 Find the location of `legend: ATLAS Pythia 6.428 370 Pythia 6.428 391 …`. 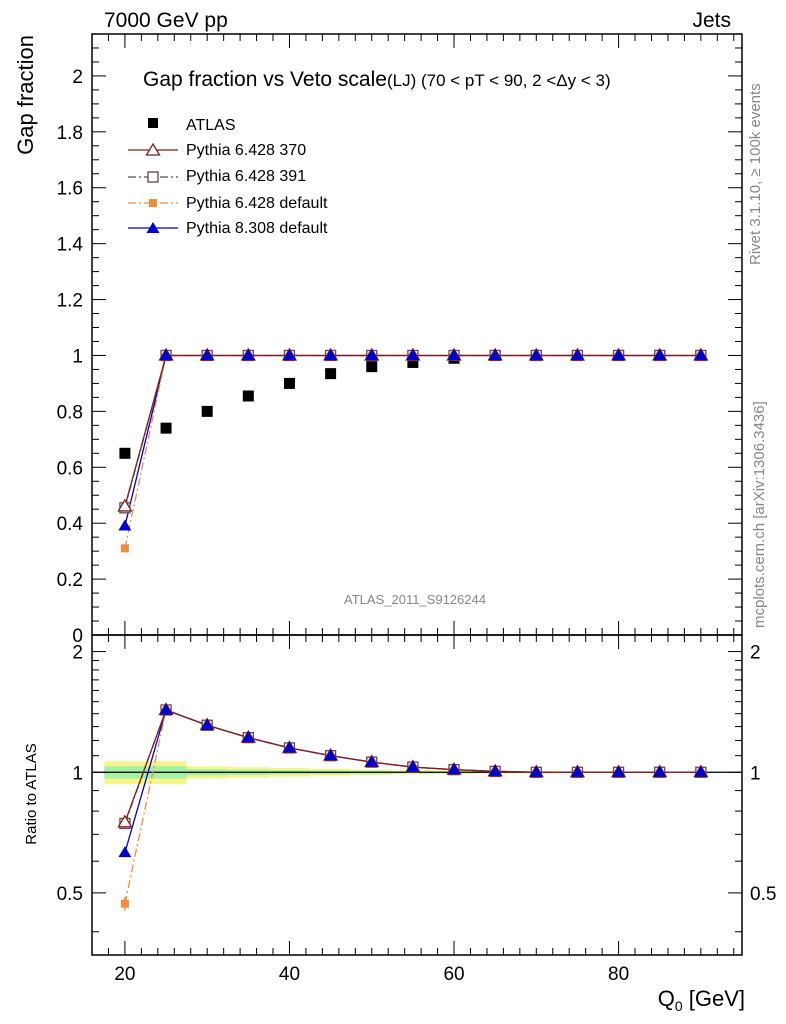

legend: ATLAS Pythia 6.428 370 Pythia 6.428 391 … is located at coordinates (228, 177).